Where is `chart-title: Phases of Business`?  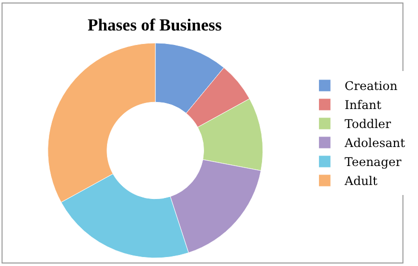
chart-title: Phases of Business is located at coordinates (155, 25).